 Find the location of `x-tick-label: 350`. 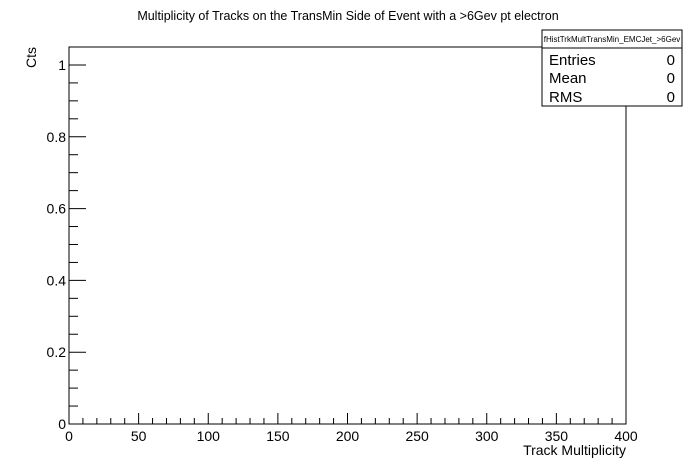

x-tick-label: 350 is located at coordinates (557, 436).